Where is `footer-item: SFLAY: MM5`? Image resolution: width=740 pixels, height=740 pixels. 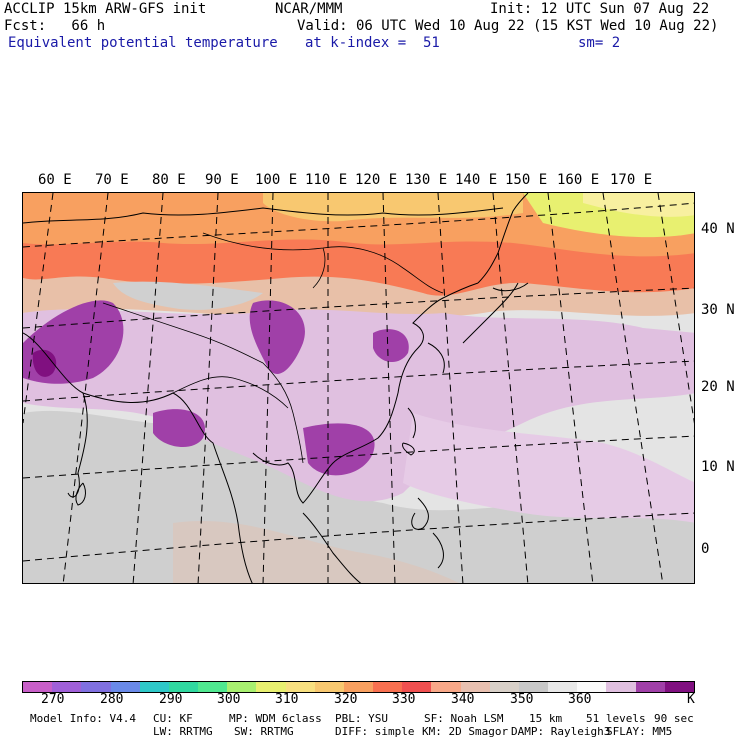 footer-item: SFLAY: MM5 is located at coordinates (639, 731).